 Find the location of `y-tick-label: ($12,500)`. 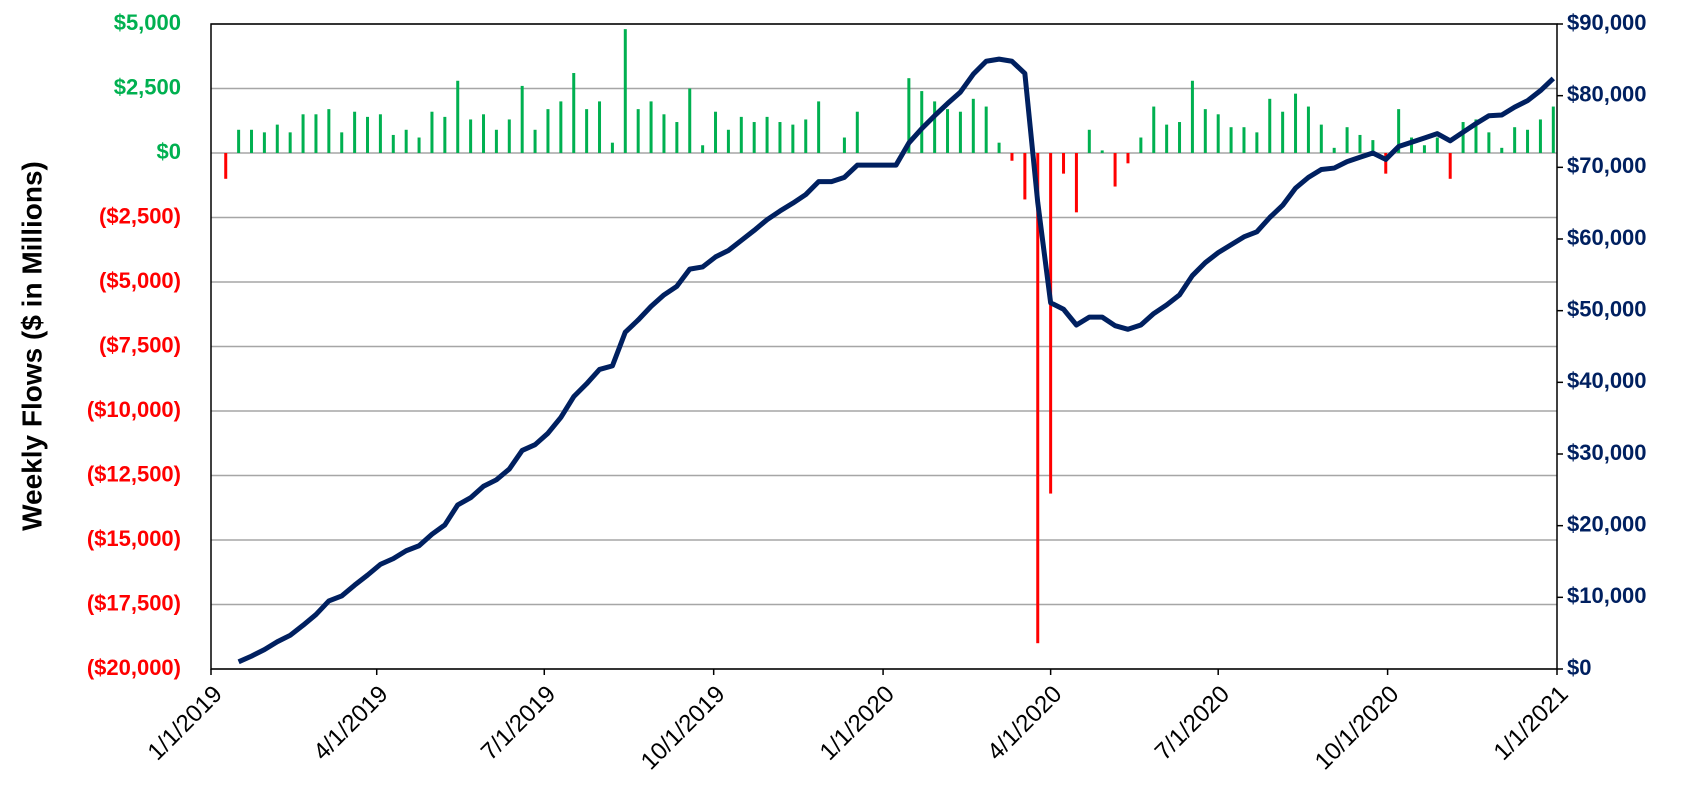

y-tick-label: ($12,500) is located at coordinates (134, 473).